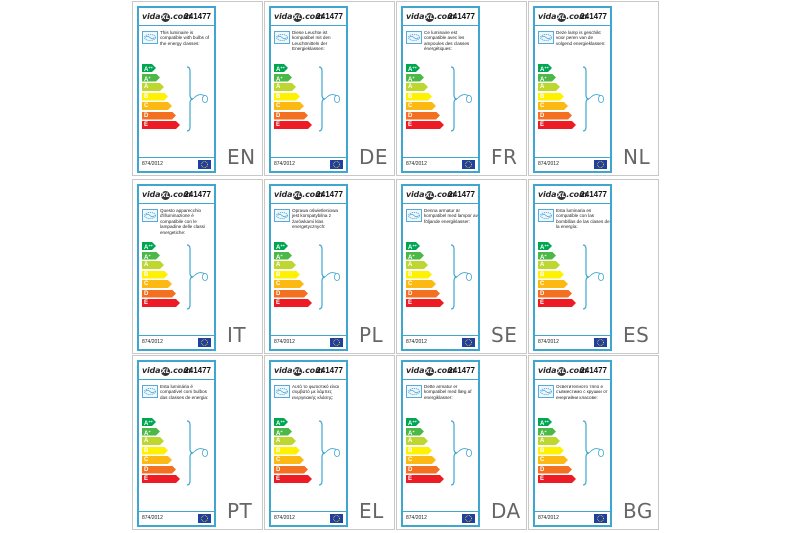  Describe the element at coordinates (374, 157) in the screenshot. I see `language-code: DE` at that location.